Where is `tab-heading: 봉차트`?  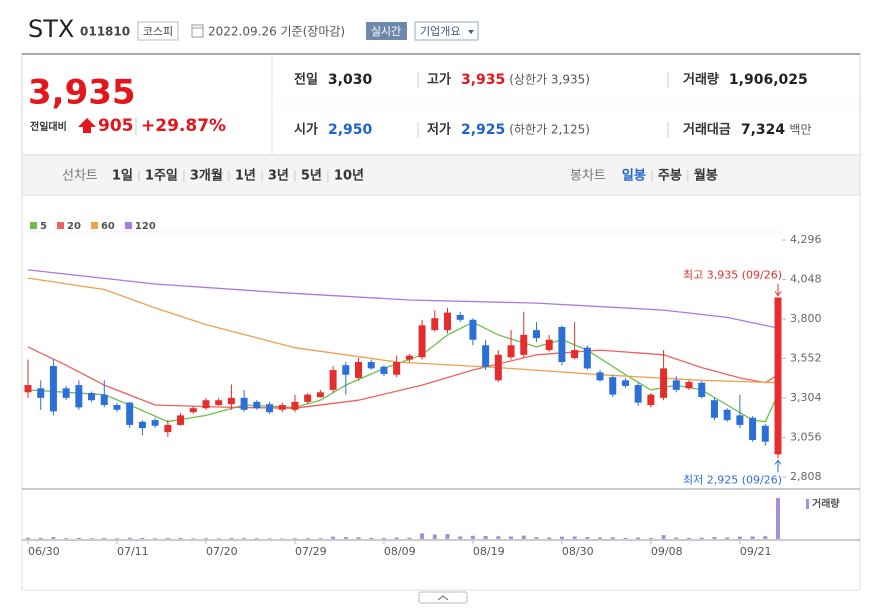 tab-heading: 봉차트 is located at coordinates (588, 176).